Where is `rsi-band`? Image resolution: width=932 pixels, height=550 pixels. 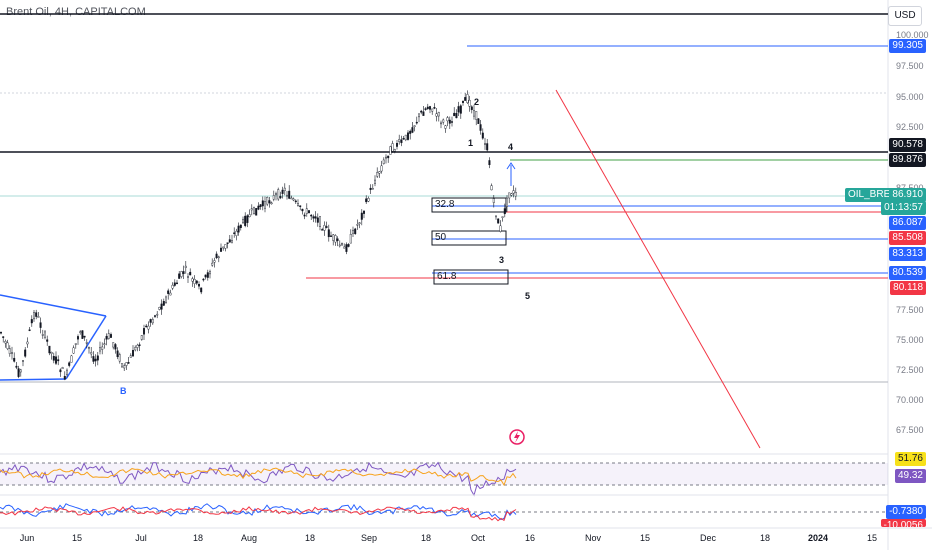
rsi-band is located at coordinates (444, 474).